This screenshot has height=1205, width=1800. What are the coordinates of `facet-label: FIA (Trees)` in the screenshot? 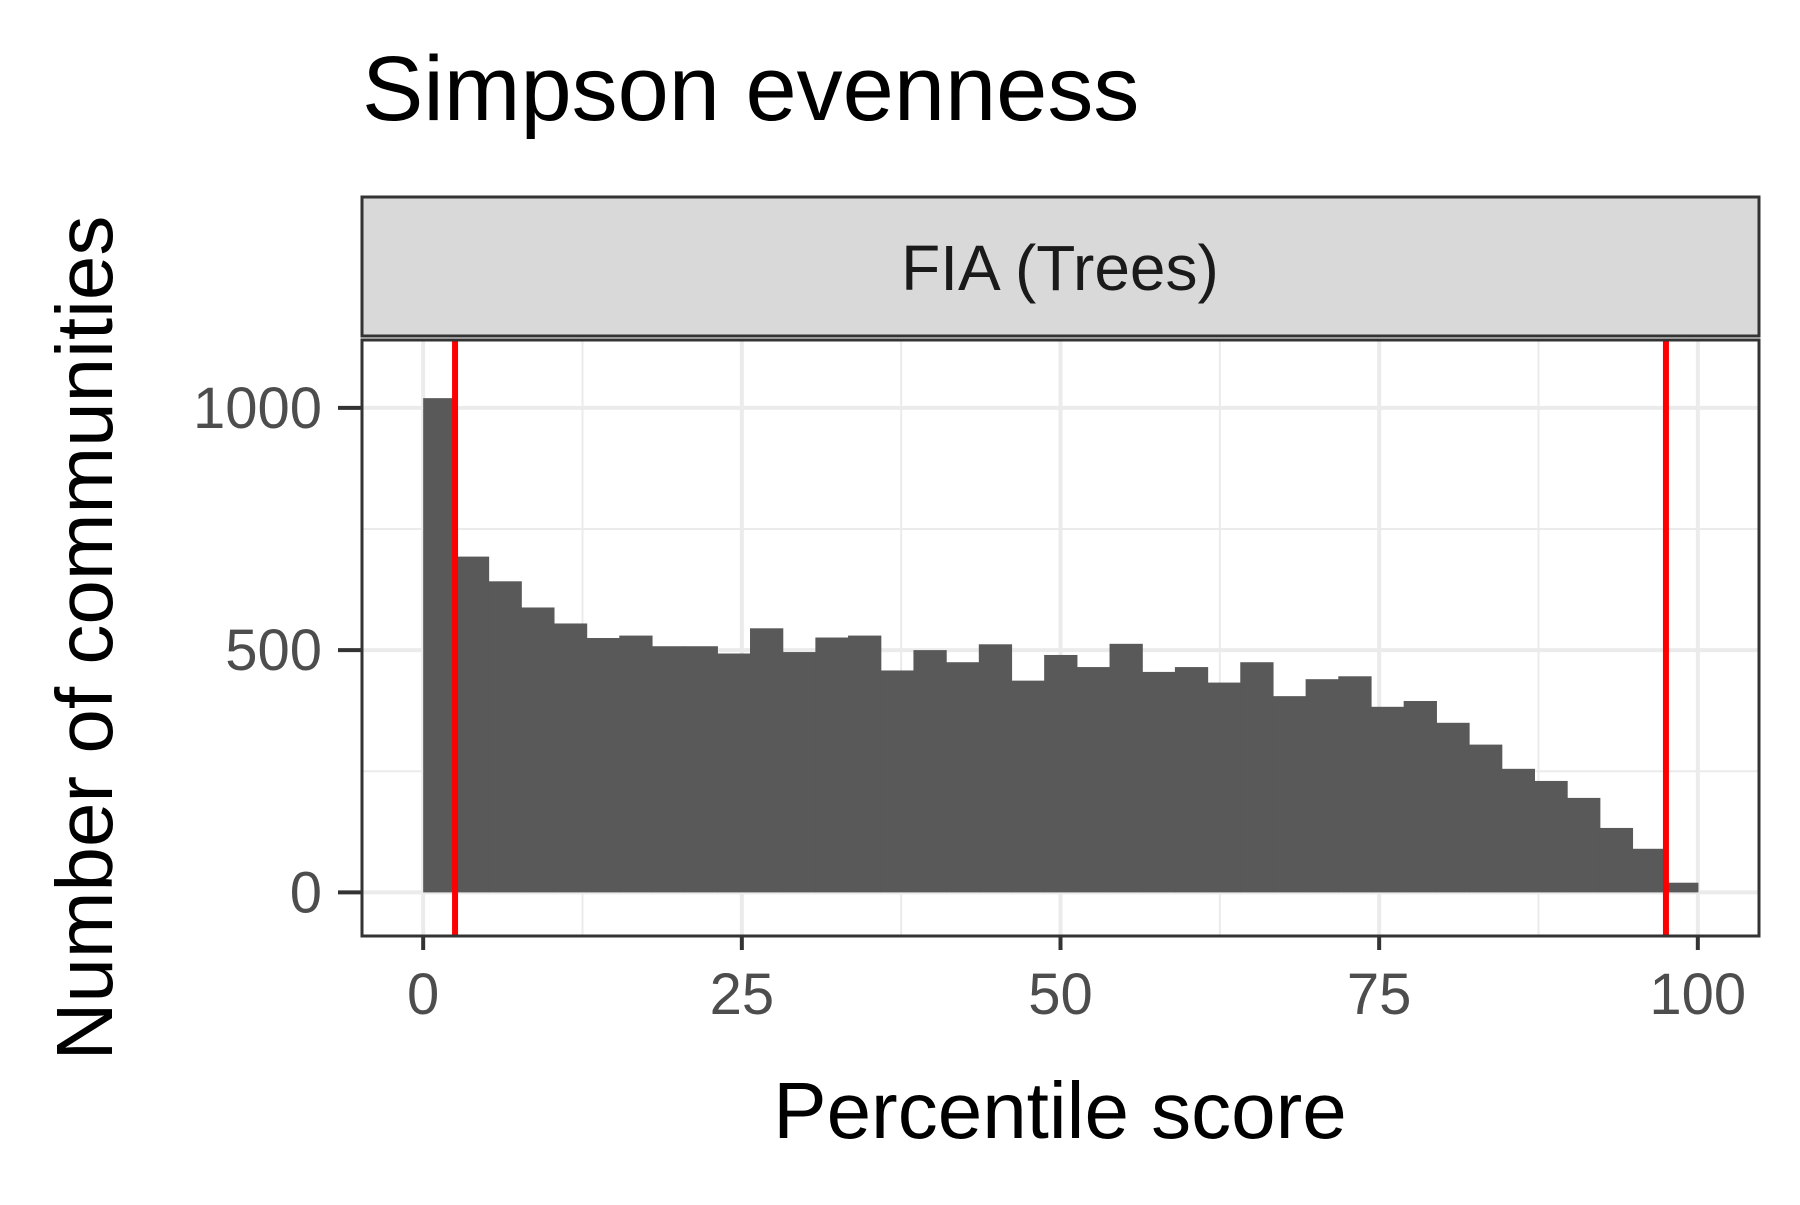 It's located at (1060, 268).